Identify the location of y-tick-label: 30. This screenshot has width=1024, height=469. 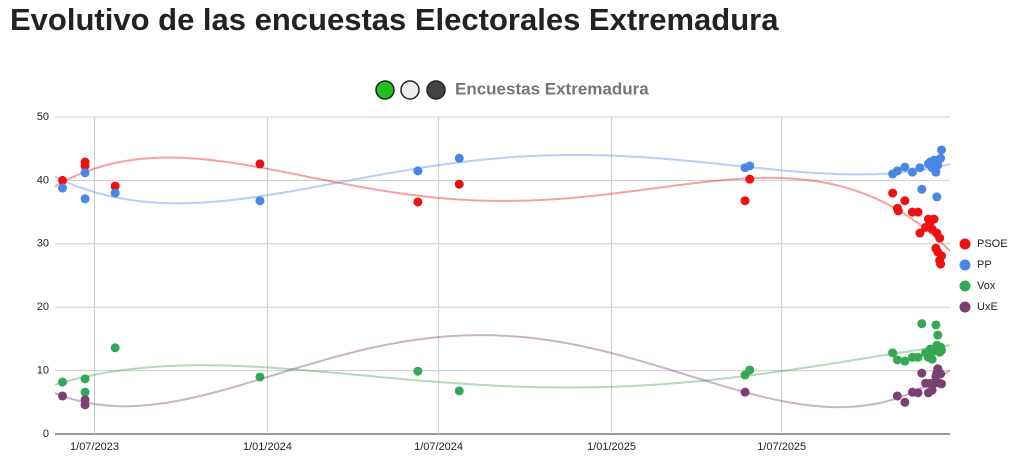
(43, 244).